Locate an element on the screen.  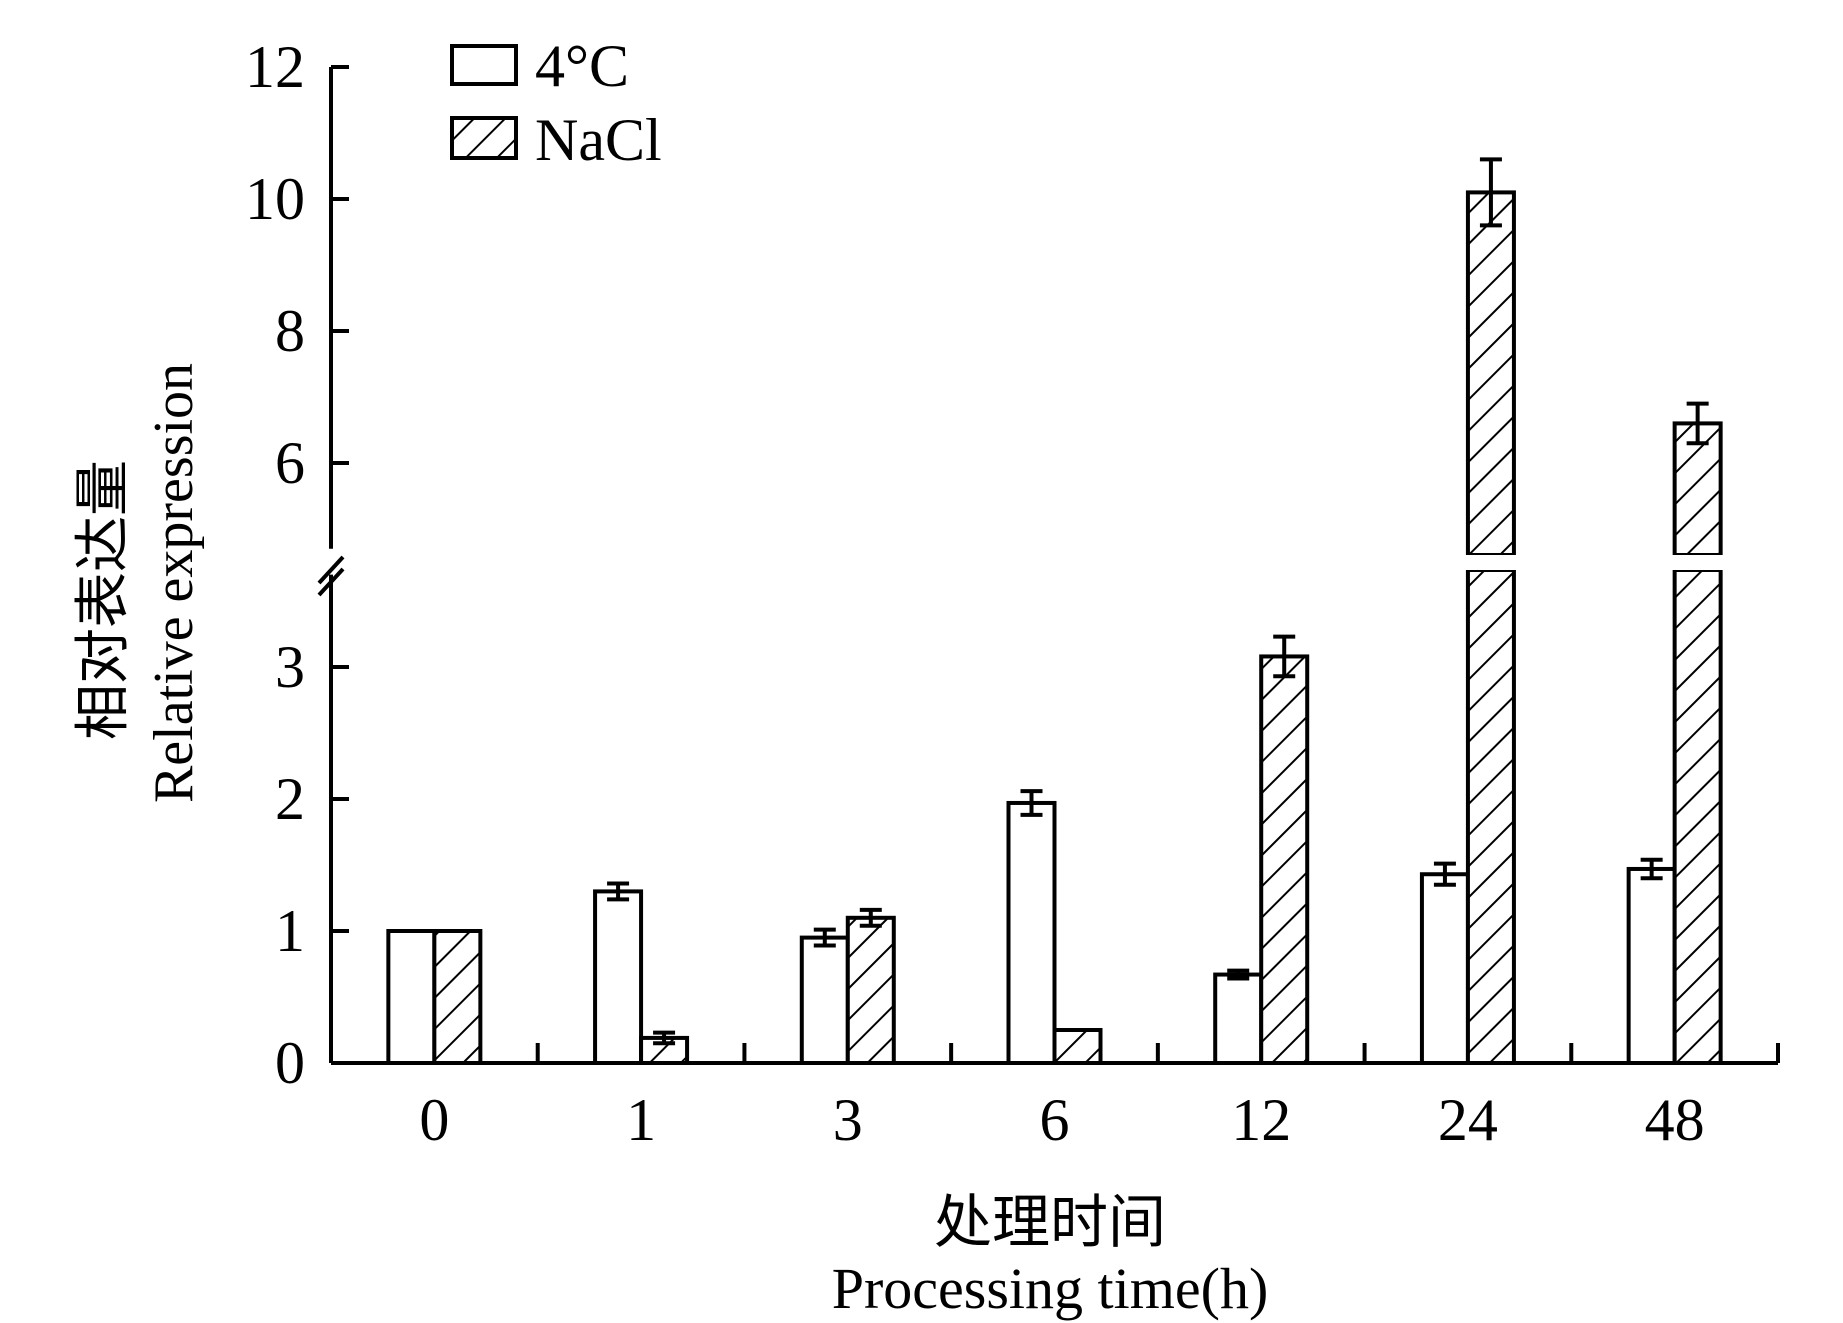
x-tick-label: 3 is located at coordinates (848, 1120).